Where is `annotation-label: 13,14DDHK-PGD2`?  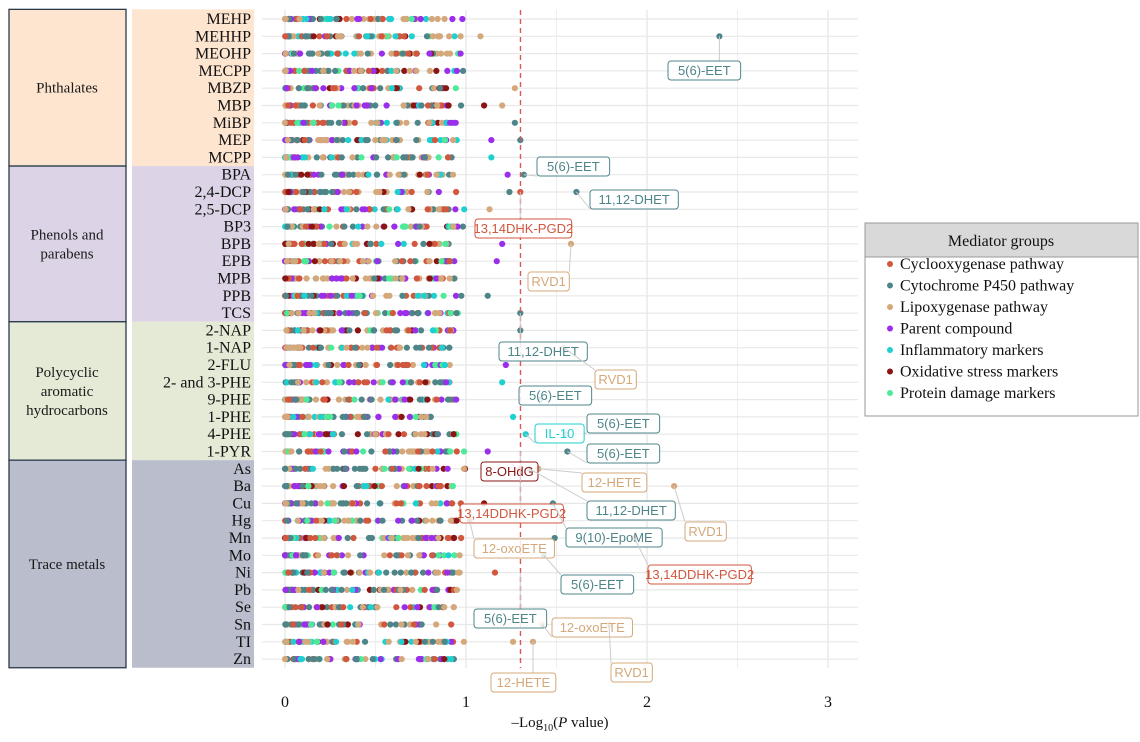
annotation-label: 13,14DDHK-PGD2 is located at coordinates (699, 574).